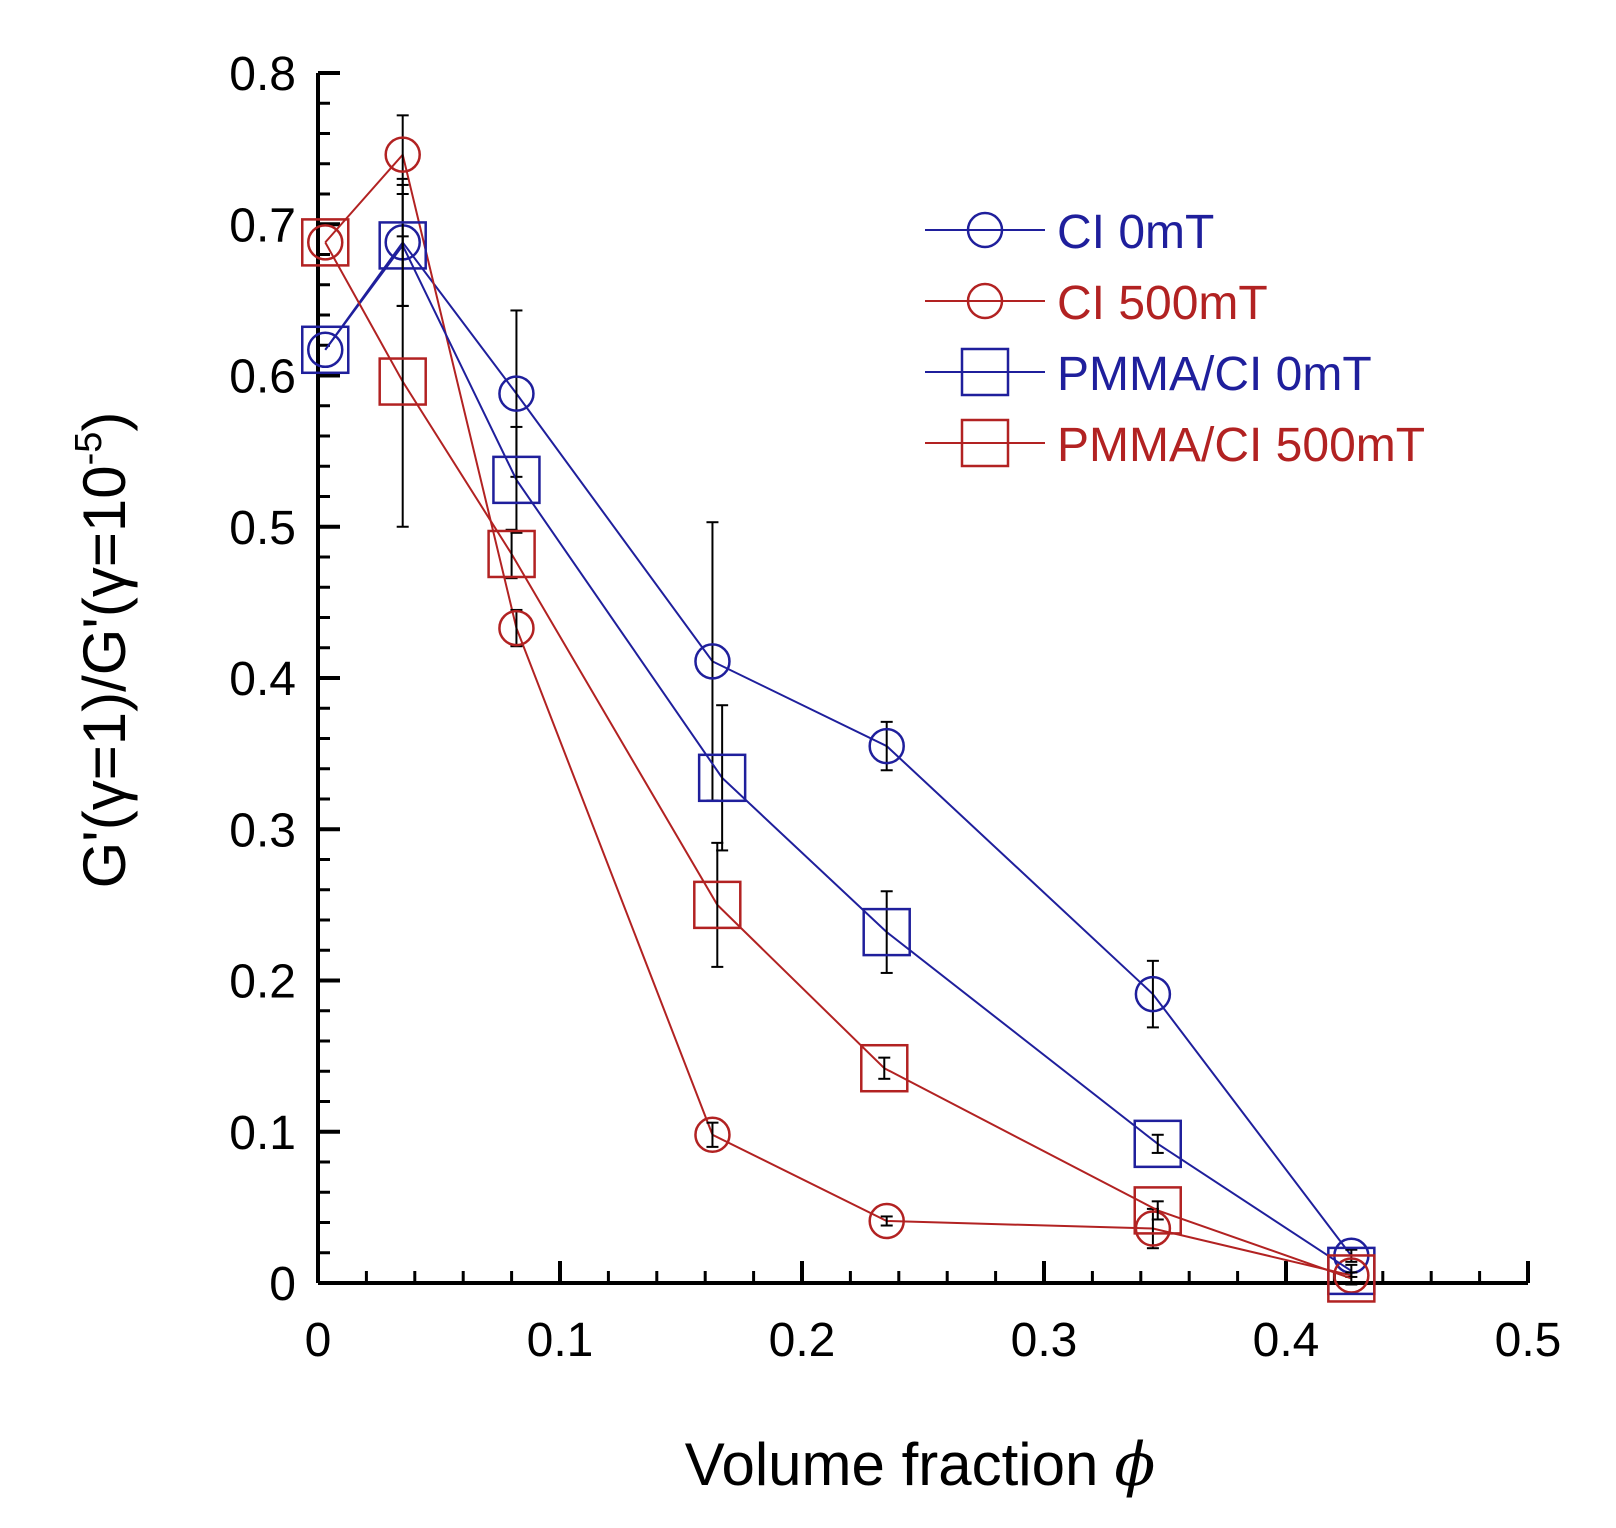 This screenshot has height=1528, width=1616. Describe the element at coordinates (1286, 1340) in the screenshot. I see `x-tick-label: 0.4` at that location.